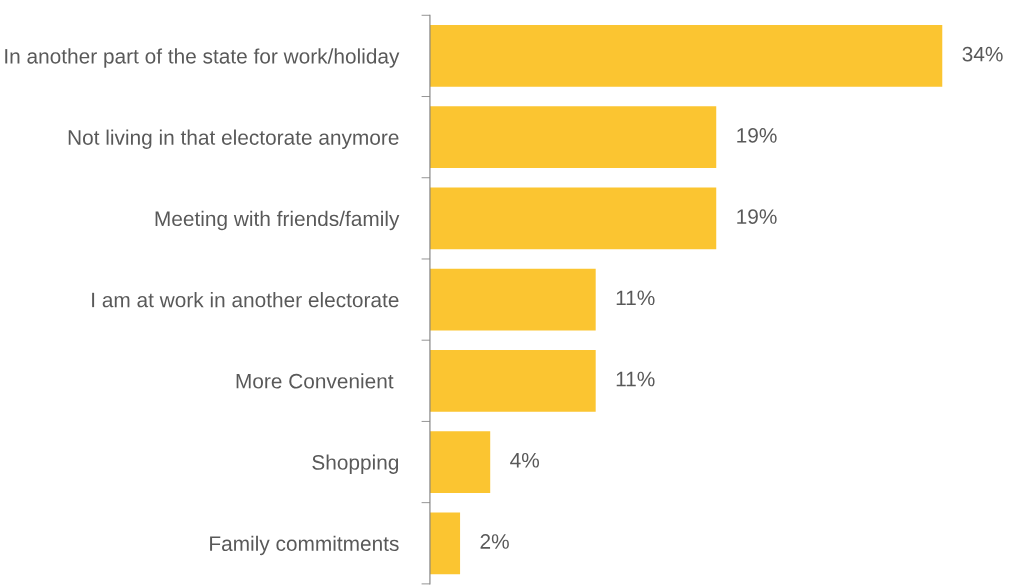 Image resolution: width=1014 pixels, height=588 pixels. What do you see at coordinates (525, 460) in the screenshot?
I see `data-label: 4%` at bounding box center [525, 460].